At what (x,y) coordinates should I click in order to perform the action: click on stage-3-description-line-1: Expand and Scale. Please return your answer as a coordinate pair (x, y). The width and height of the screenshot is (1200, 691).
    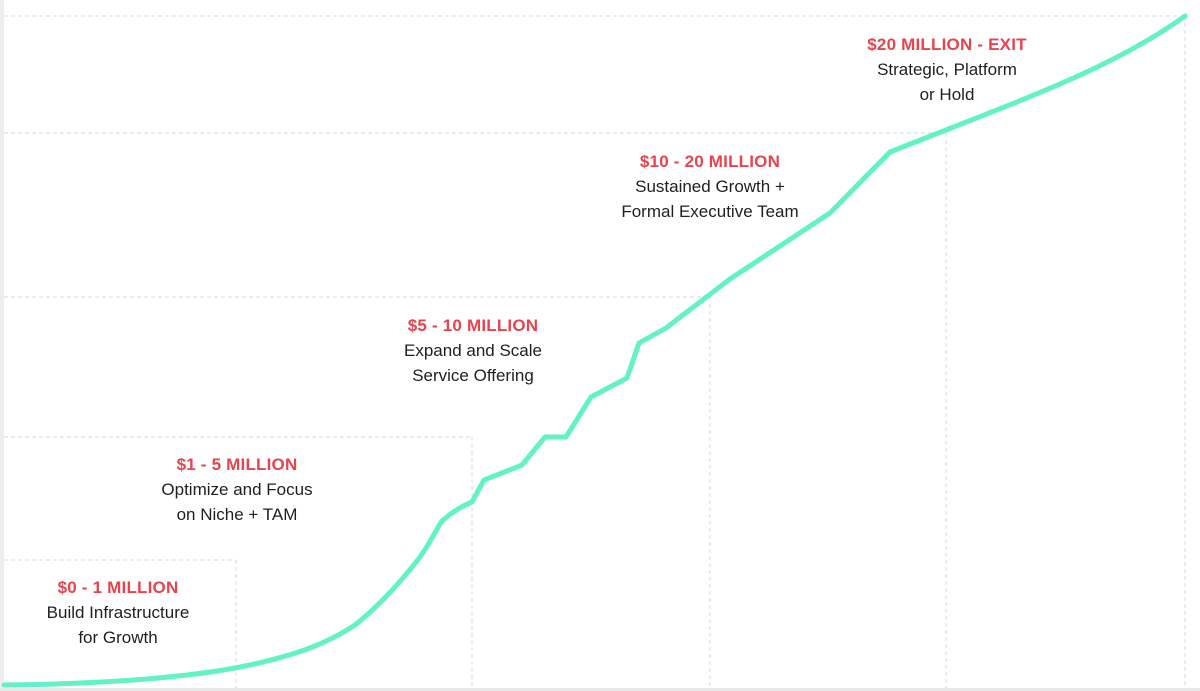
    Looking at the image, I should click on (473, 350).